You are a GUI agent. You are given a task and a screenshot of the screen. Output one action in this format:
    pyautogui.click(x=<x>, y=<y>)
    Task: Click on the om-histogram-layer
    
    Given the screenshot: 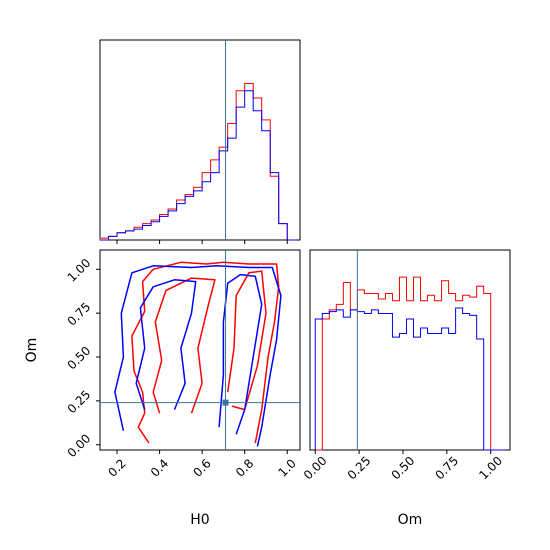 What is the action you would take?
    pyautogui.click(x=409, y=350)
    